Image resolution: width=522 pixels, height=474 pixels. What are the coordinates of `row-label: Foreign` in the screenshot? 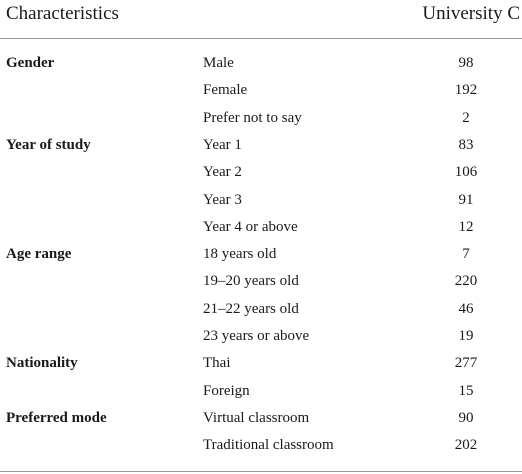 It's located at (226, 390).